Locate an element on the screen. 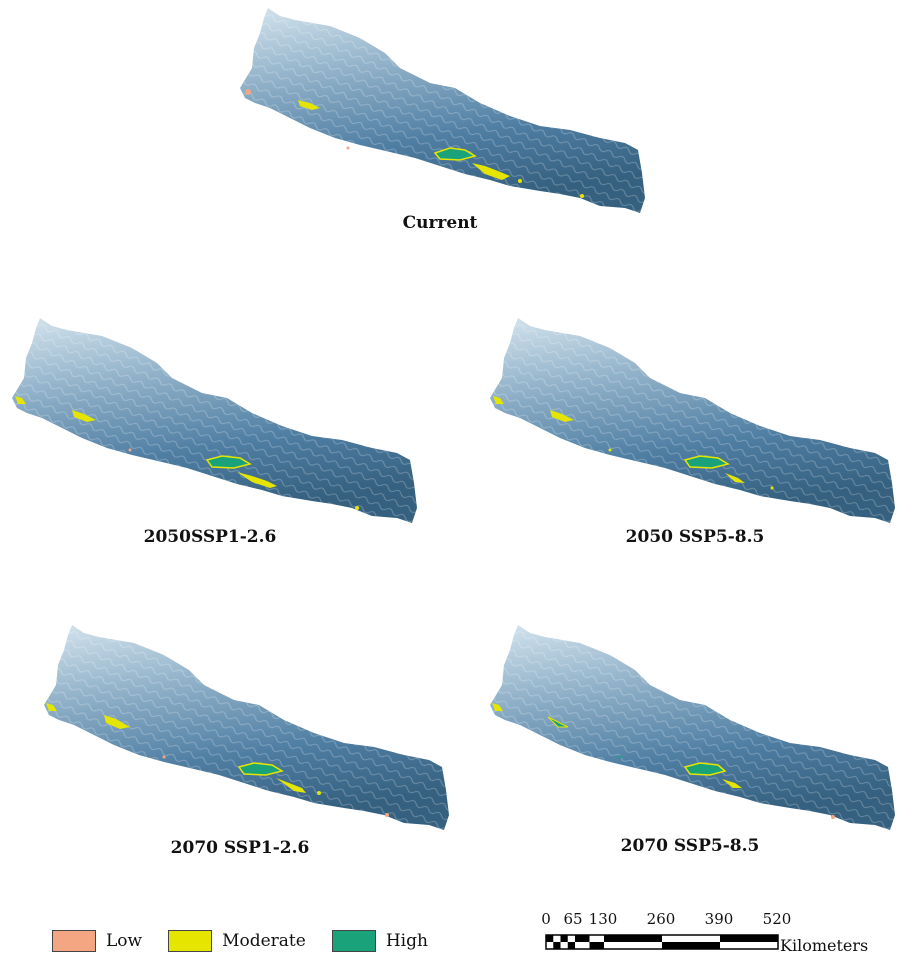  legend-label-low: Low is located at coordinates (124, 941).